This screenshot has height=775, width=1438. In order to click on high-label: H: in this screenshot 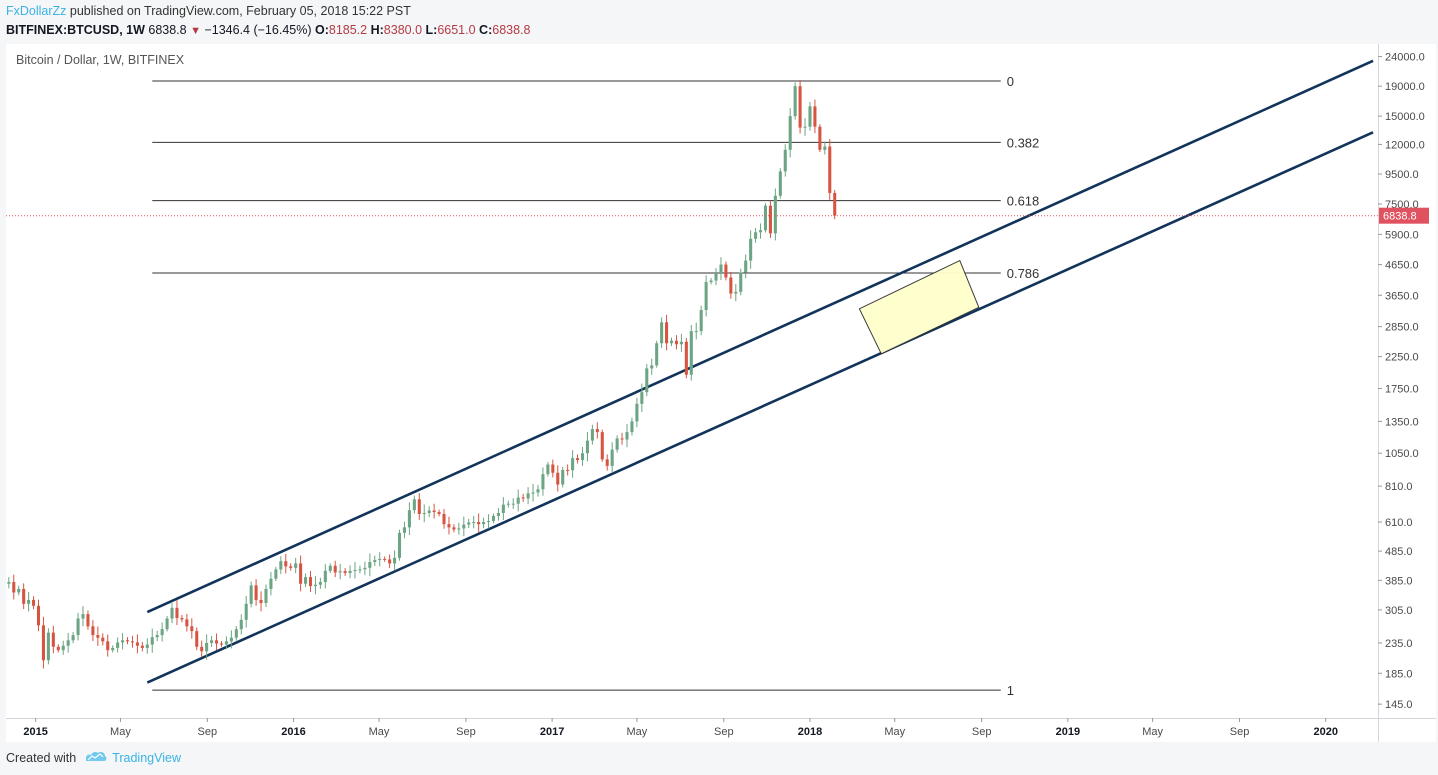, I will do `click(377, 30)`.